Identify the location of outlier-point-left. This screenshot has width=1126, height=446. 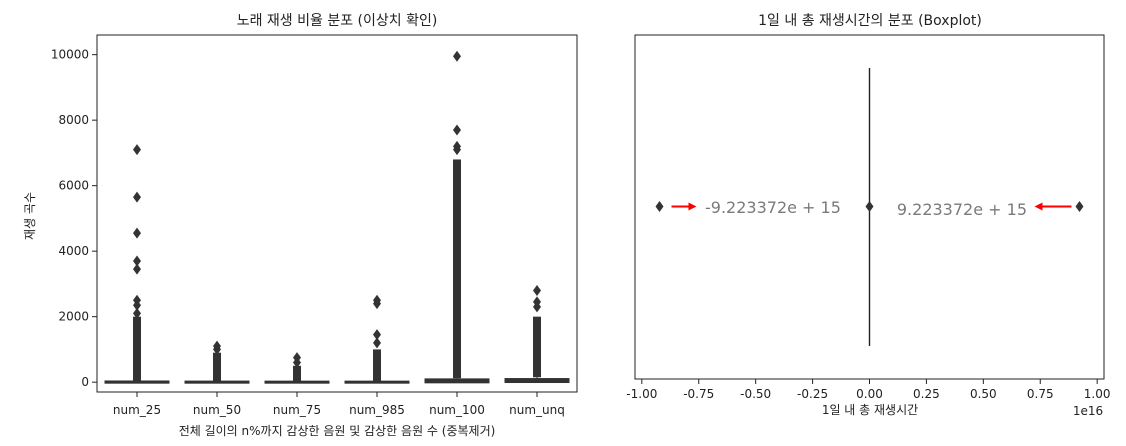
(659, 206).